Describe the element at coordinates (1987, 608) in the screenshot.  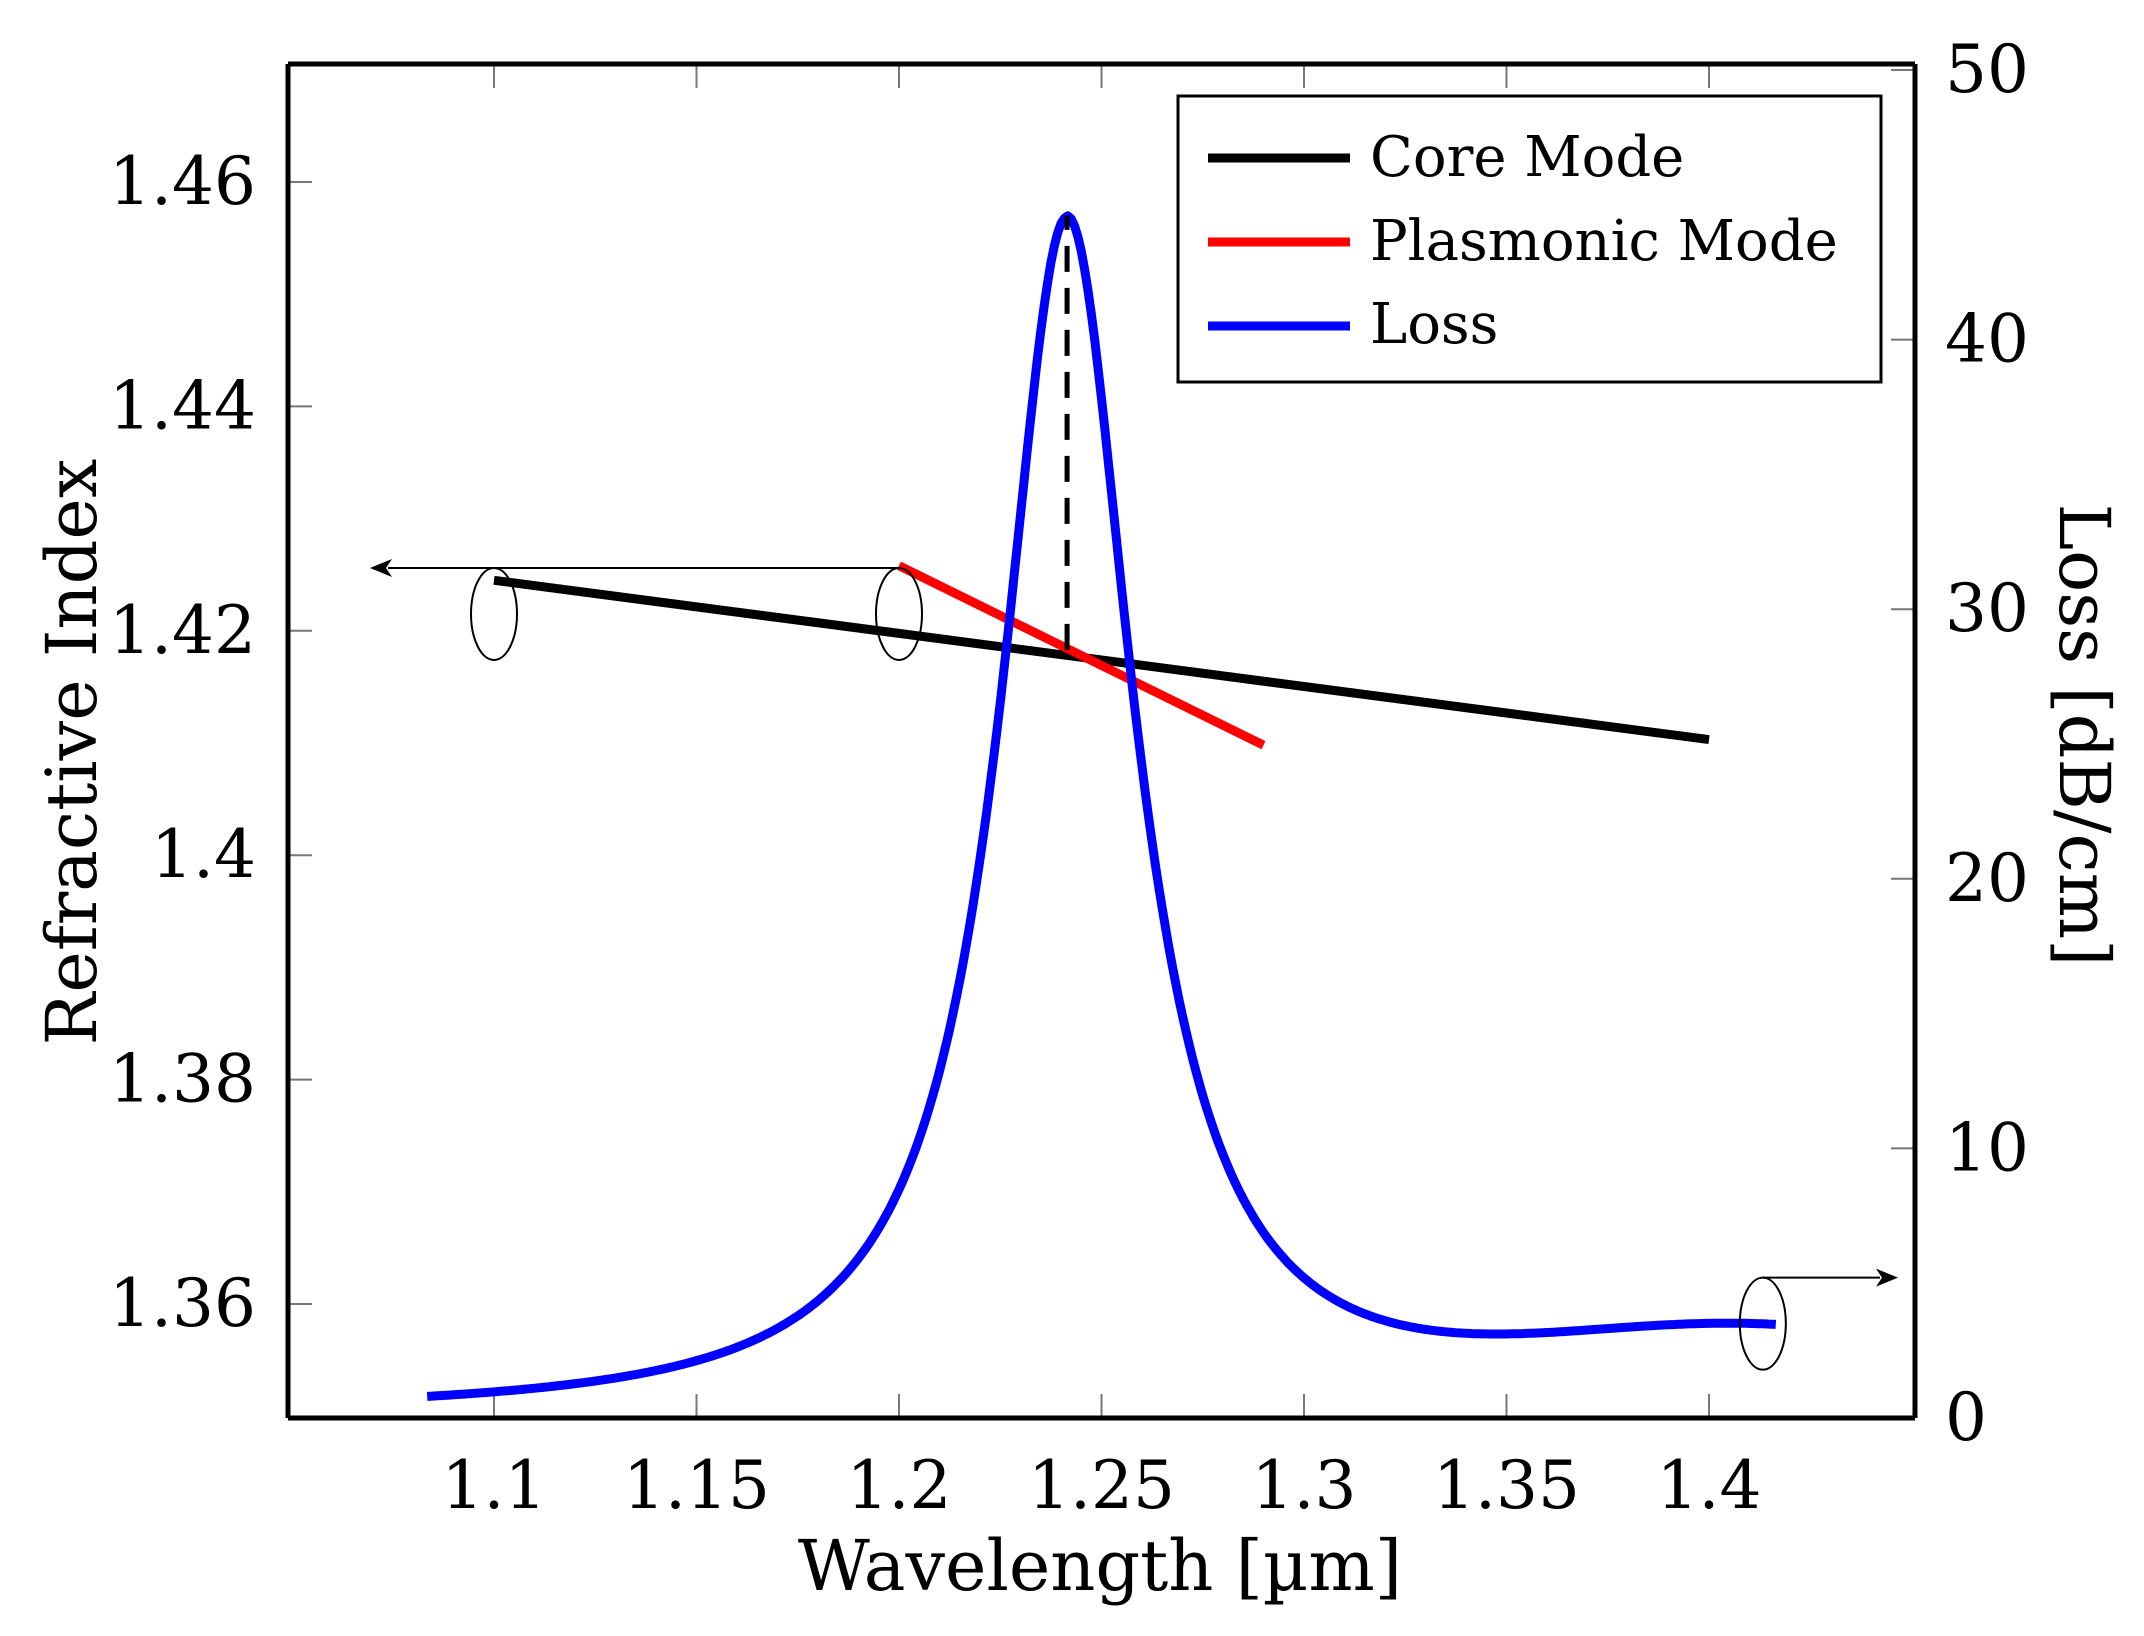
I see `y-right-tick-label: 30` at that location.